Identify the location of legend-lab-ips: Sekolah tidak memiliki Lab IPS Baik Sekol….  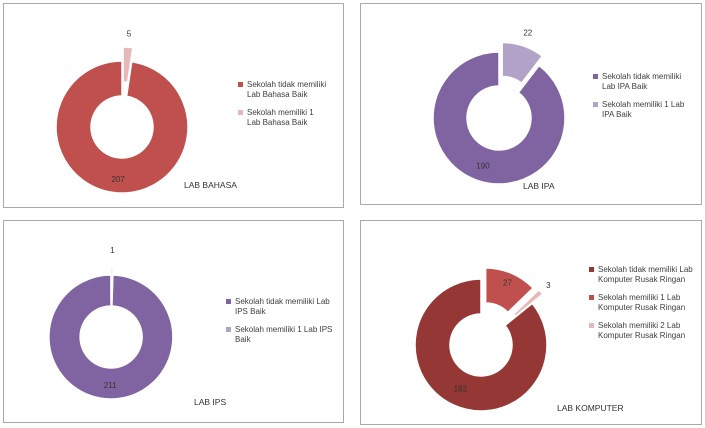
(281, 325).